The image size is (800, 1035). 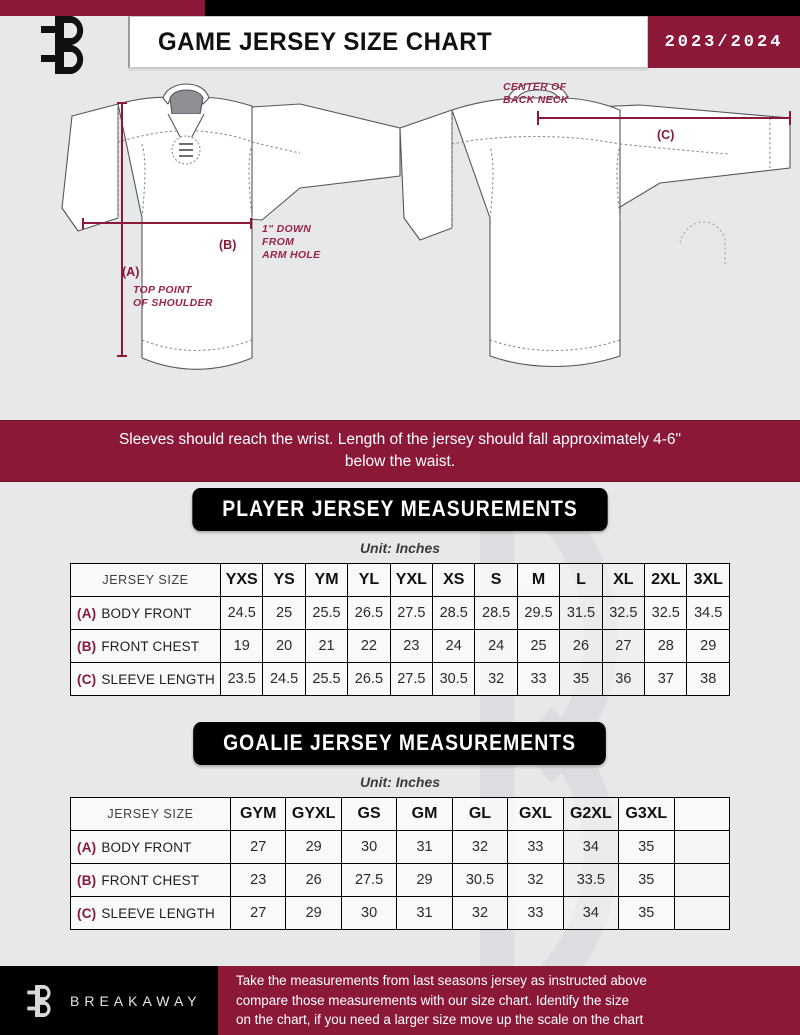 I want to click on size-column-header-s: S, so click(x=496, y=580).